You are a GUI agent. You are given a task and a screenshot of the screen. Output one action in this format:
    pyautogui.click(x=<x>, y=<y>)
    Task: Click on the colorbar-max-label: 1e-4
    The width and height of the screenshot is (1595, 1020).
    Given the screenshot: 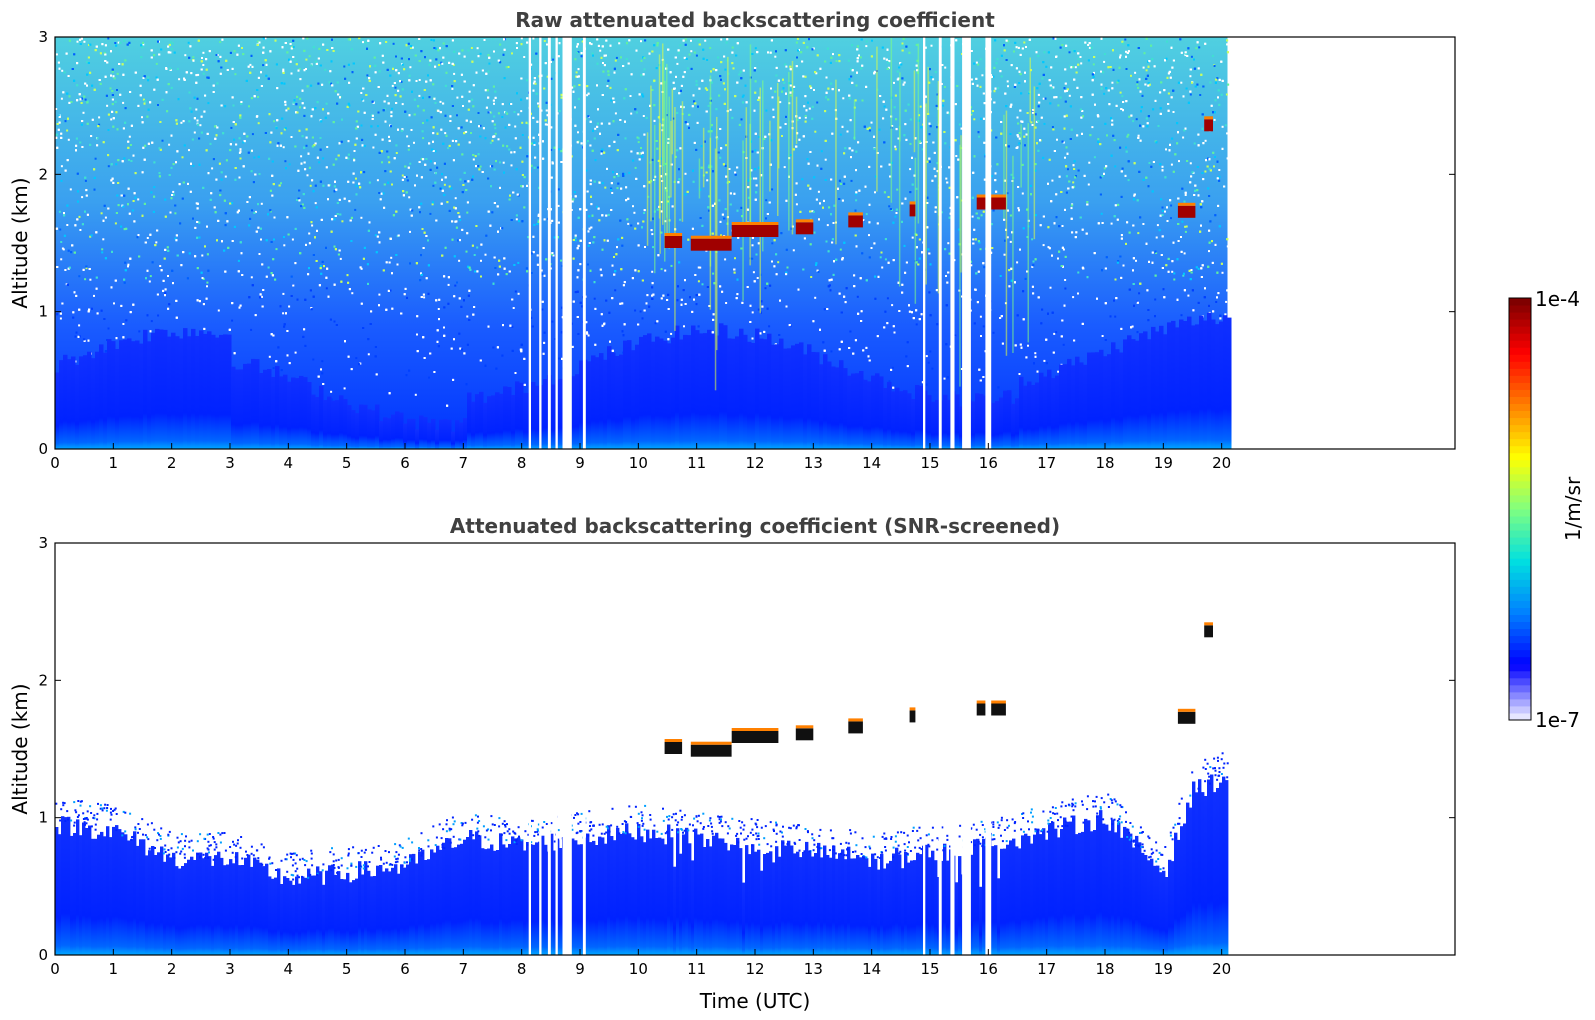 What is the action you would take?
    pyautogui.click(x=1557, y=299)
    